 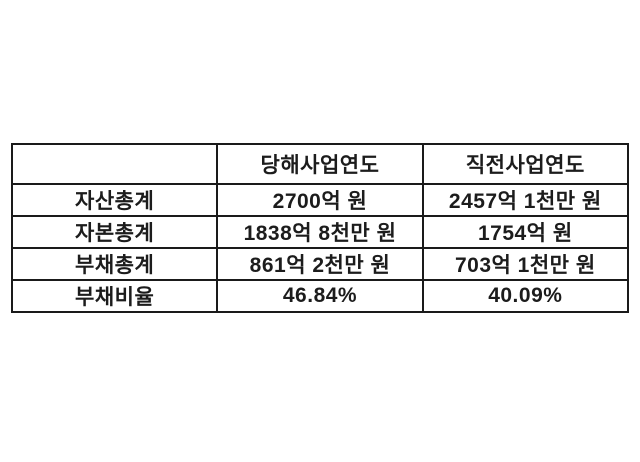 I want to click on row-label: 부채비율, so click(x=114, y=296).